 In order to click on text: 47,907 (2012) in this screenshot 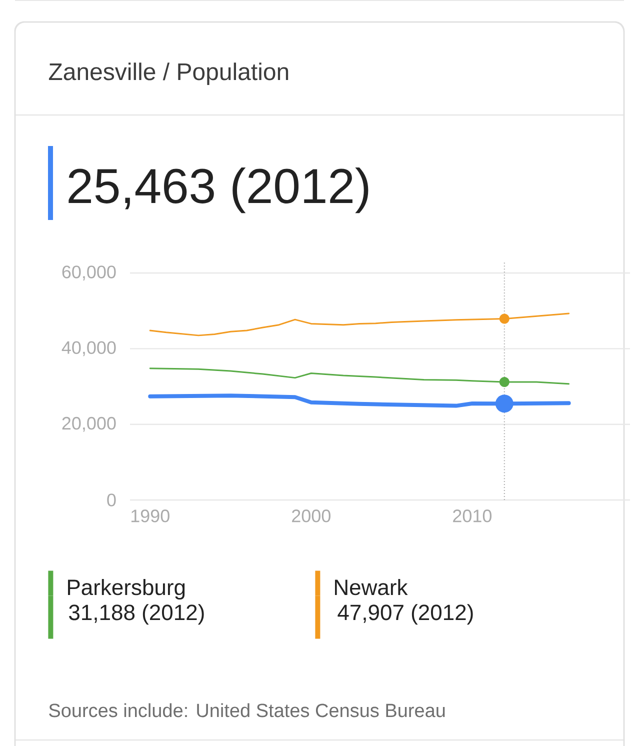, I will do `click(405, 614)`.